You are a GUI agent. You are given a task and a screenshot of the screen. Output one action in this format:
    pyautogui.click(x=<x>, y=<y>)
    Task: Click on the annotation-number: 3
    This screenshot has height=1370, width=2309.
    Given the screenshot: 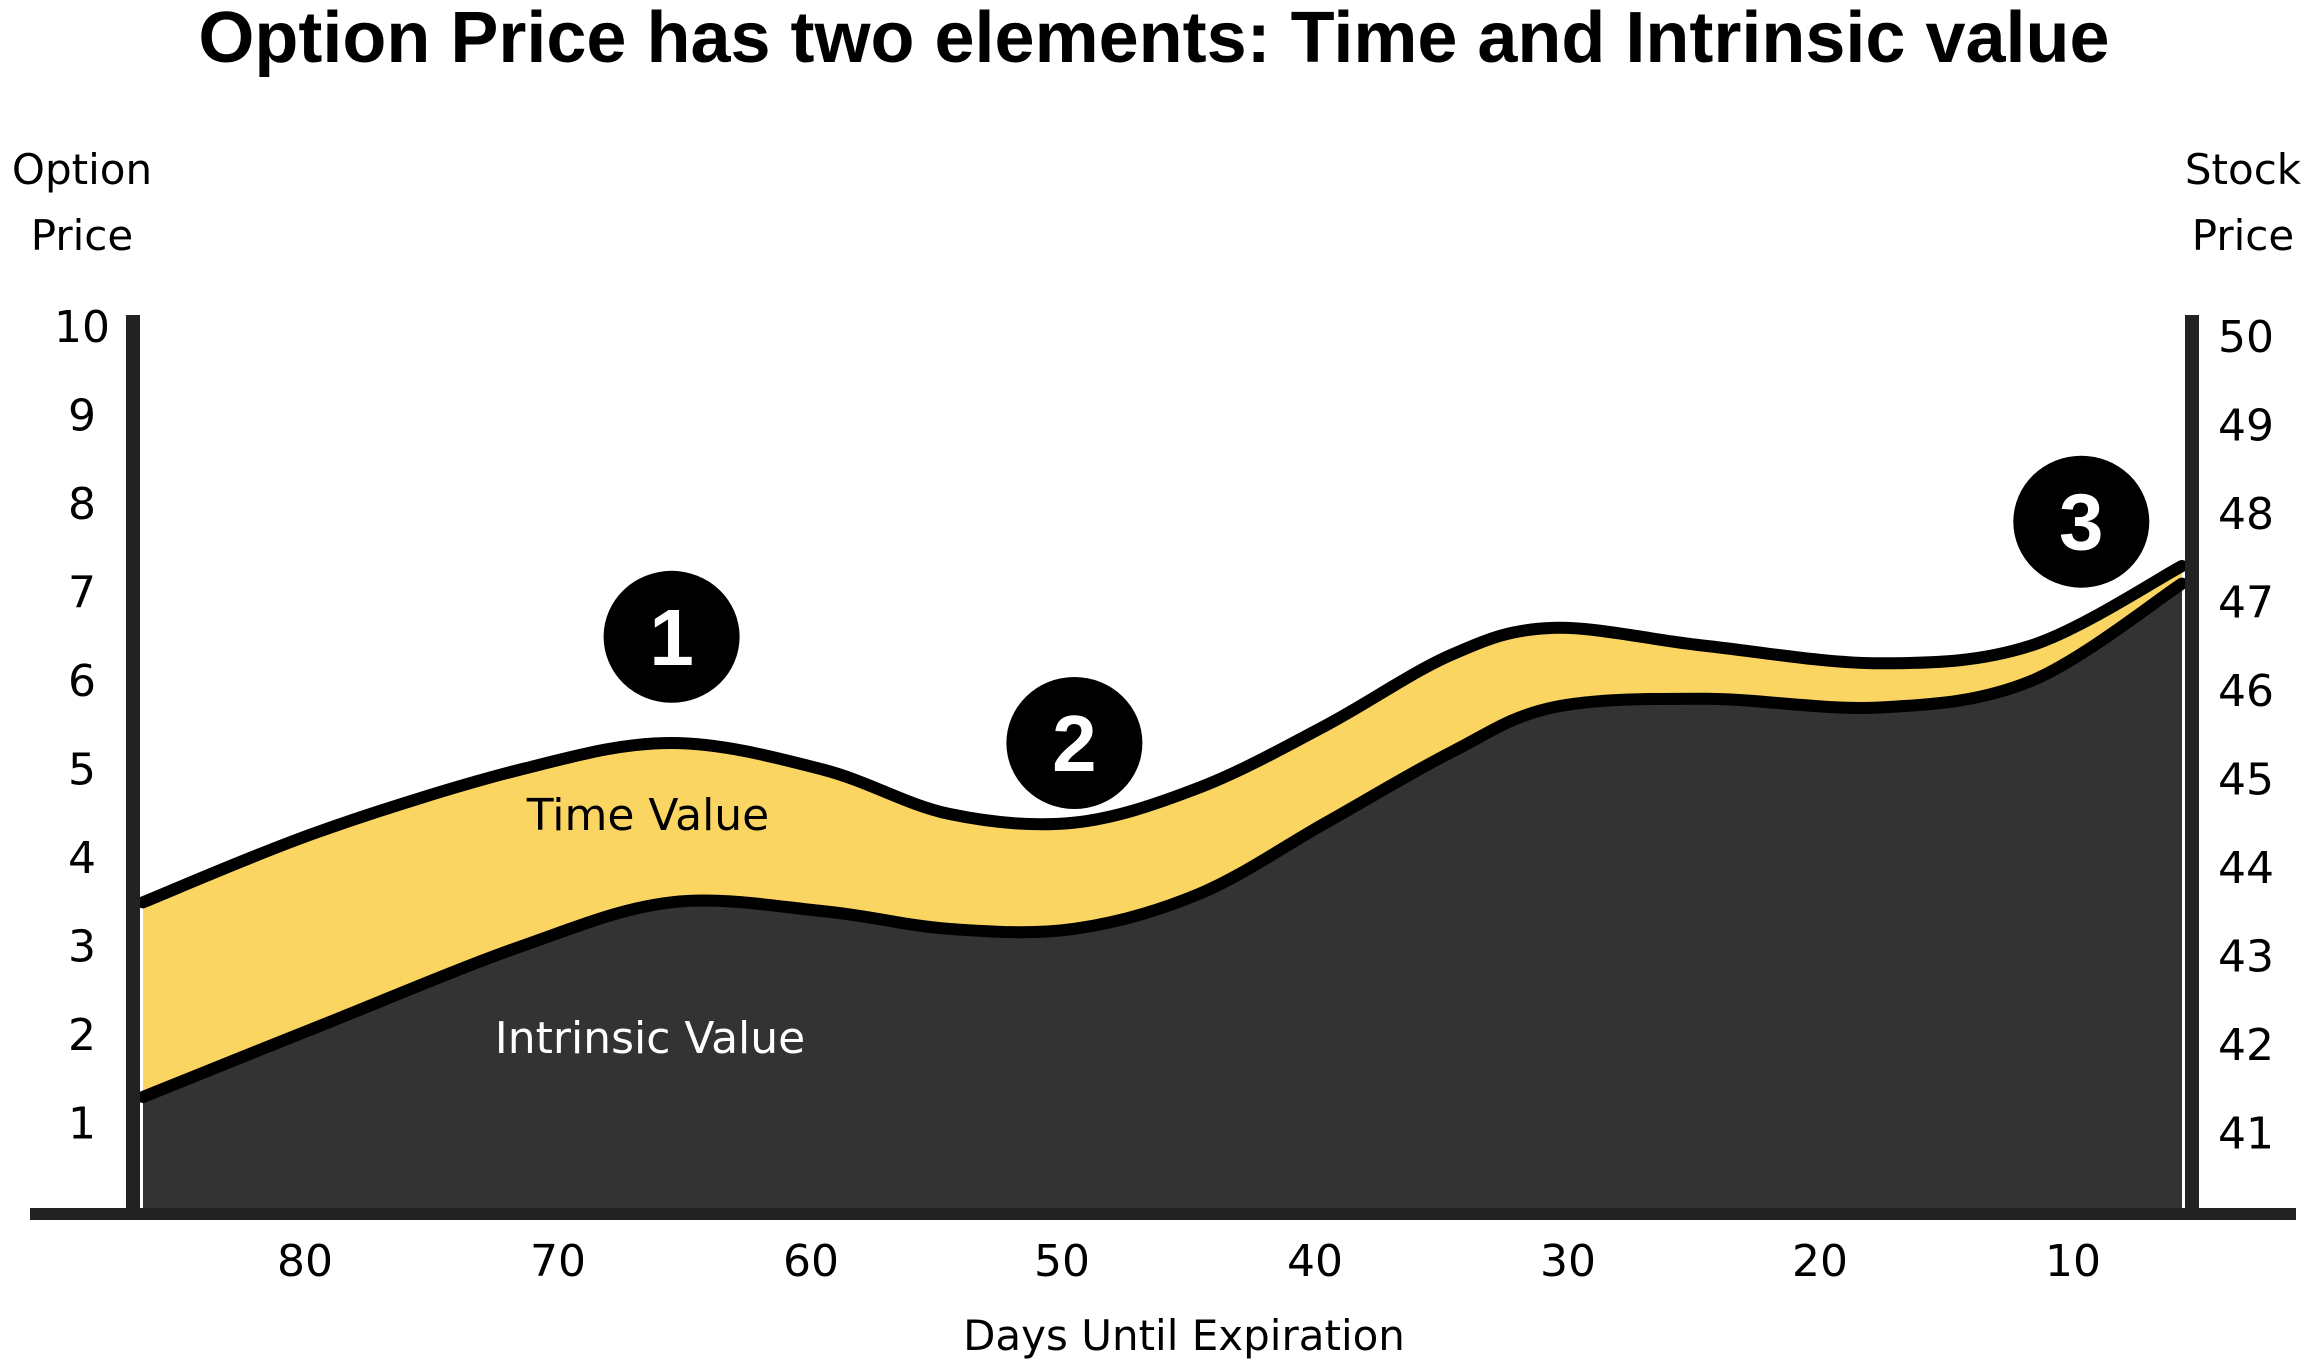 What is the action you would take?
    pyautogui.click(x=2081, y=522)
    